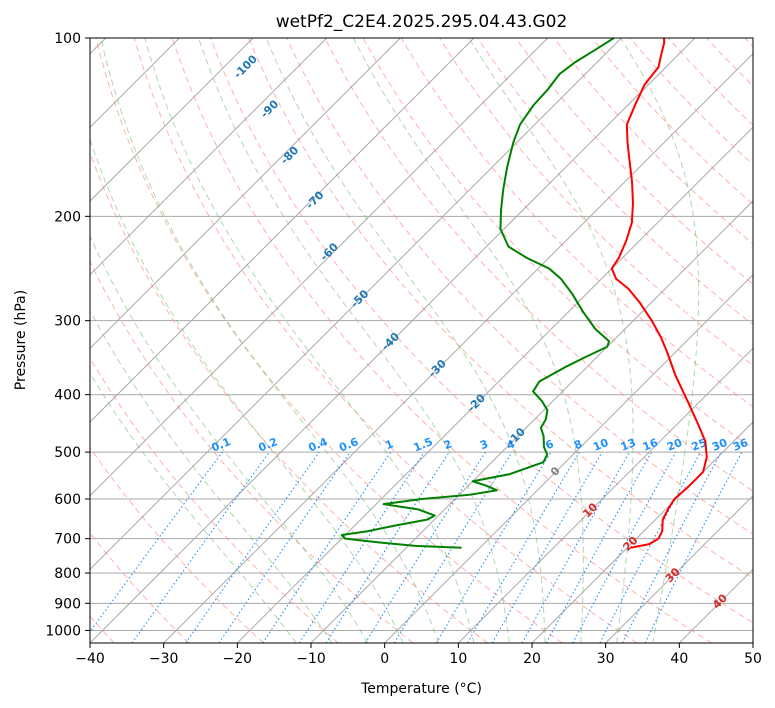  Describe the element at coordinates (422, 22) in the screenshot. I see `chart-title: wetPf2_C2E4.2025.295.04.43.G02` at that location.